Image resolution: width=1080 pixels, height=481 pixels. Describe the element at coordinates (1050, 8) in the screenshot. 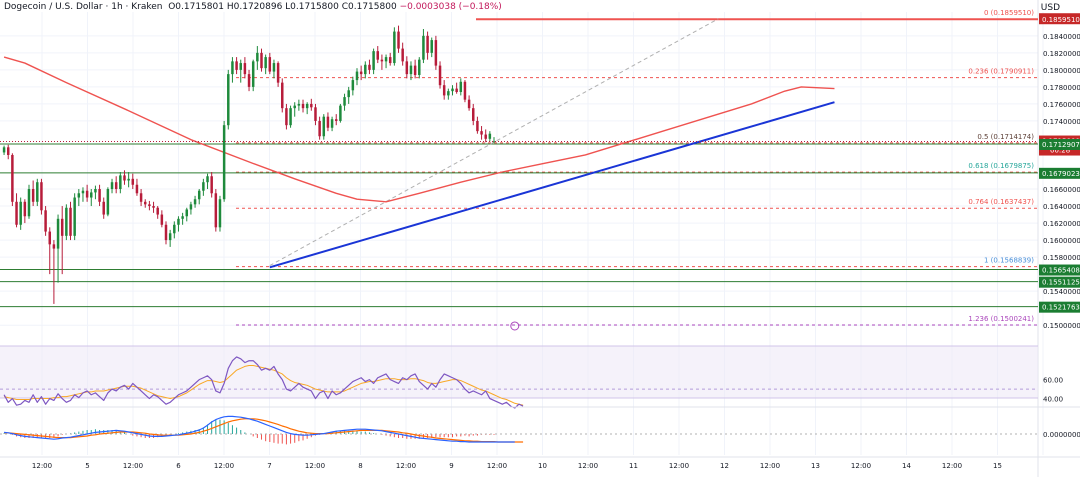

I see `currency-label: USD` at that location.